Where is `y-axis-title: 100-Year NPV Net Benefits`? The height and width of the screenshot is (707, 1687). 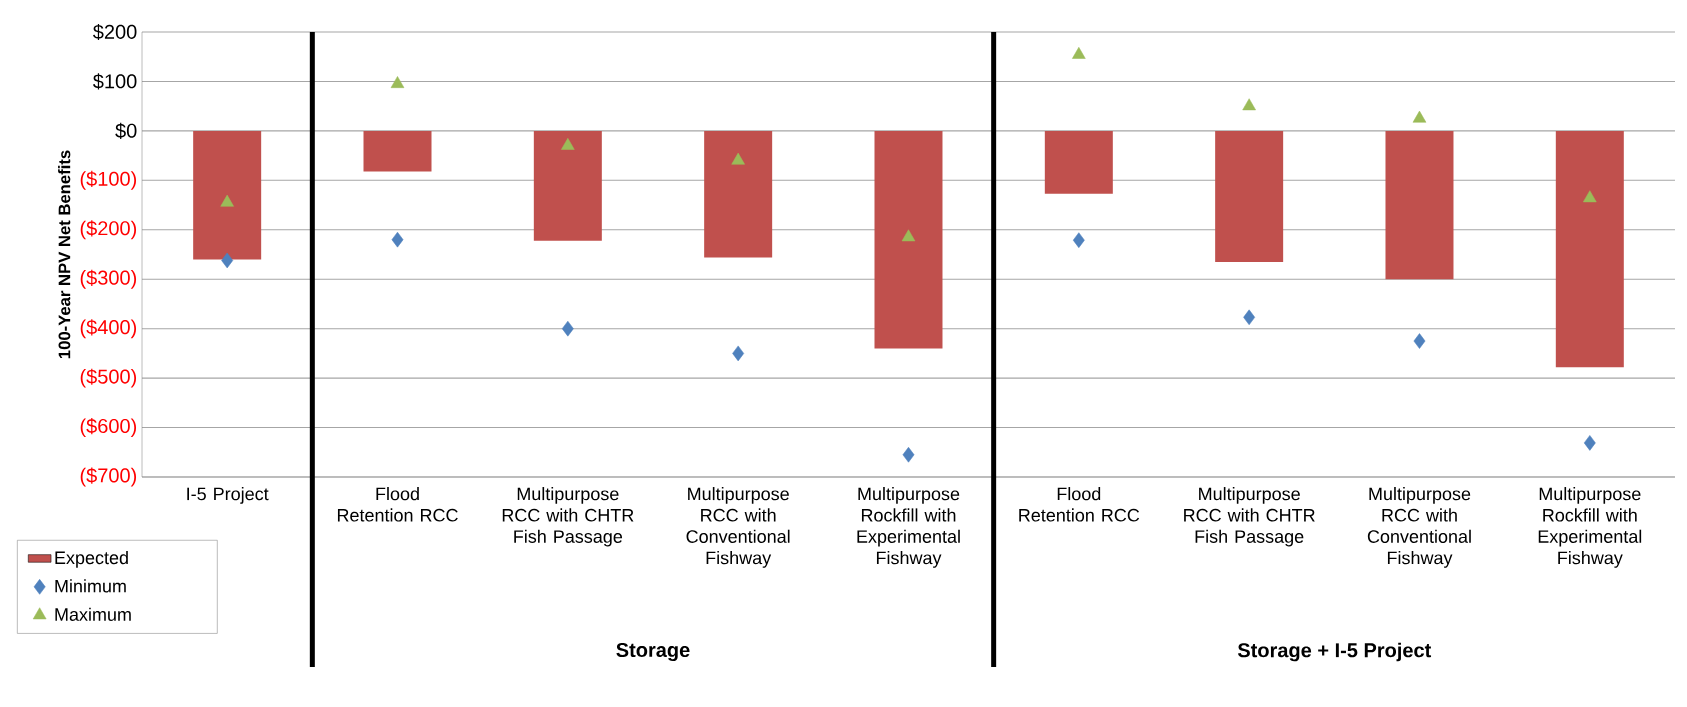 y-axis-title: 100-Year NPV Net Benefits is located at coordinates (64, 254).